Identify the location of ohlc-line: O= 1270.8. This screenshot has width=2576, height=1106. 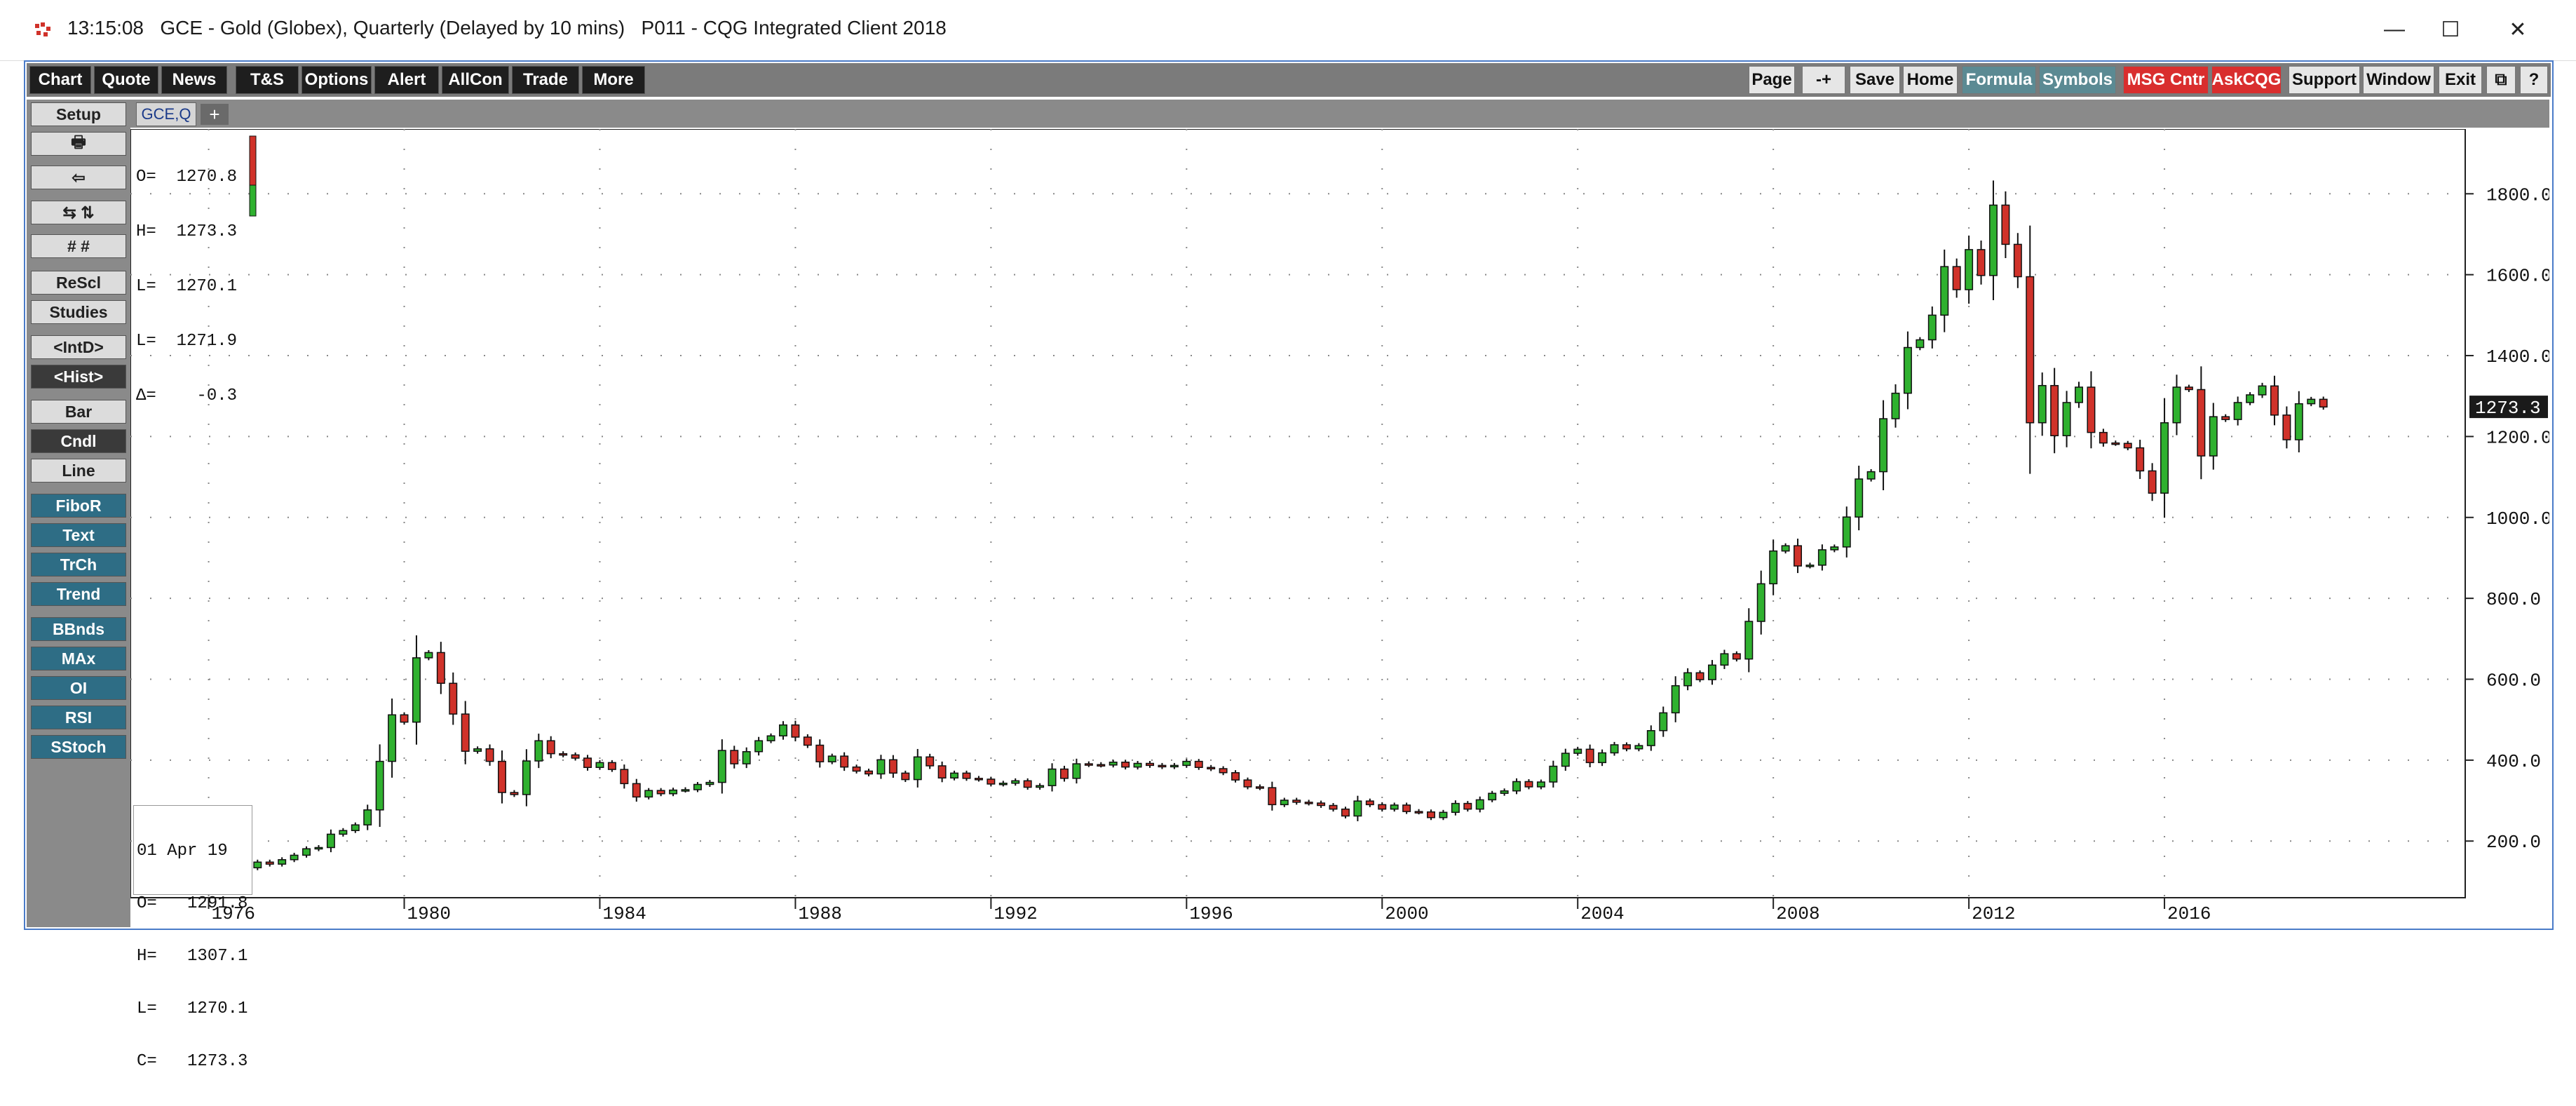
(187, 177).